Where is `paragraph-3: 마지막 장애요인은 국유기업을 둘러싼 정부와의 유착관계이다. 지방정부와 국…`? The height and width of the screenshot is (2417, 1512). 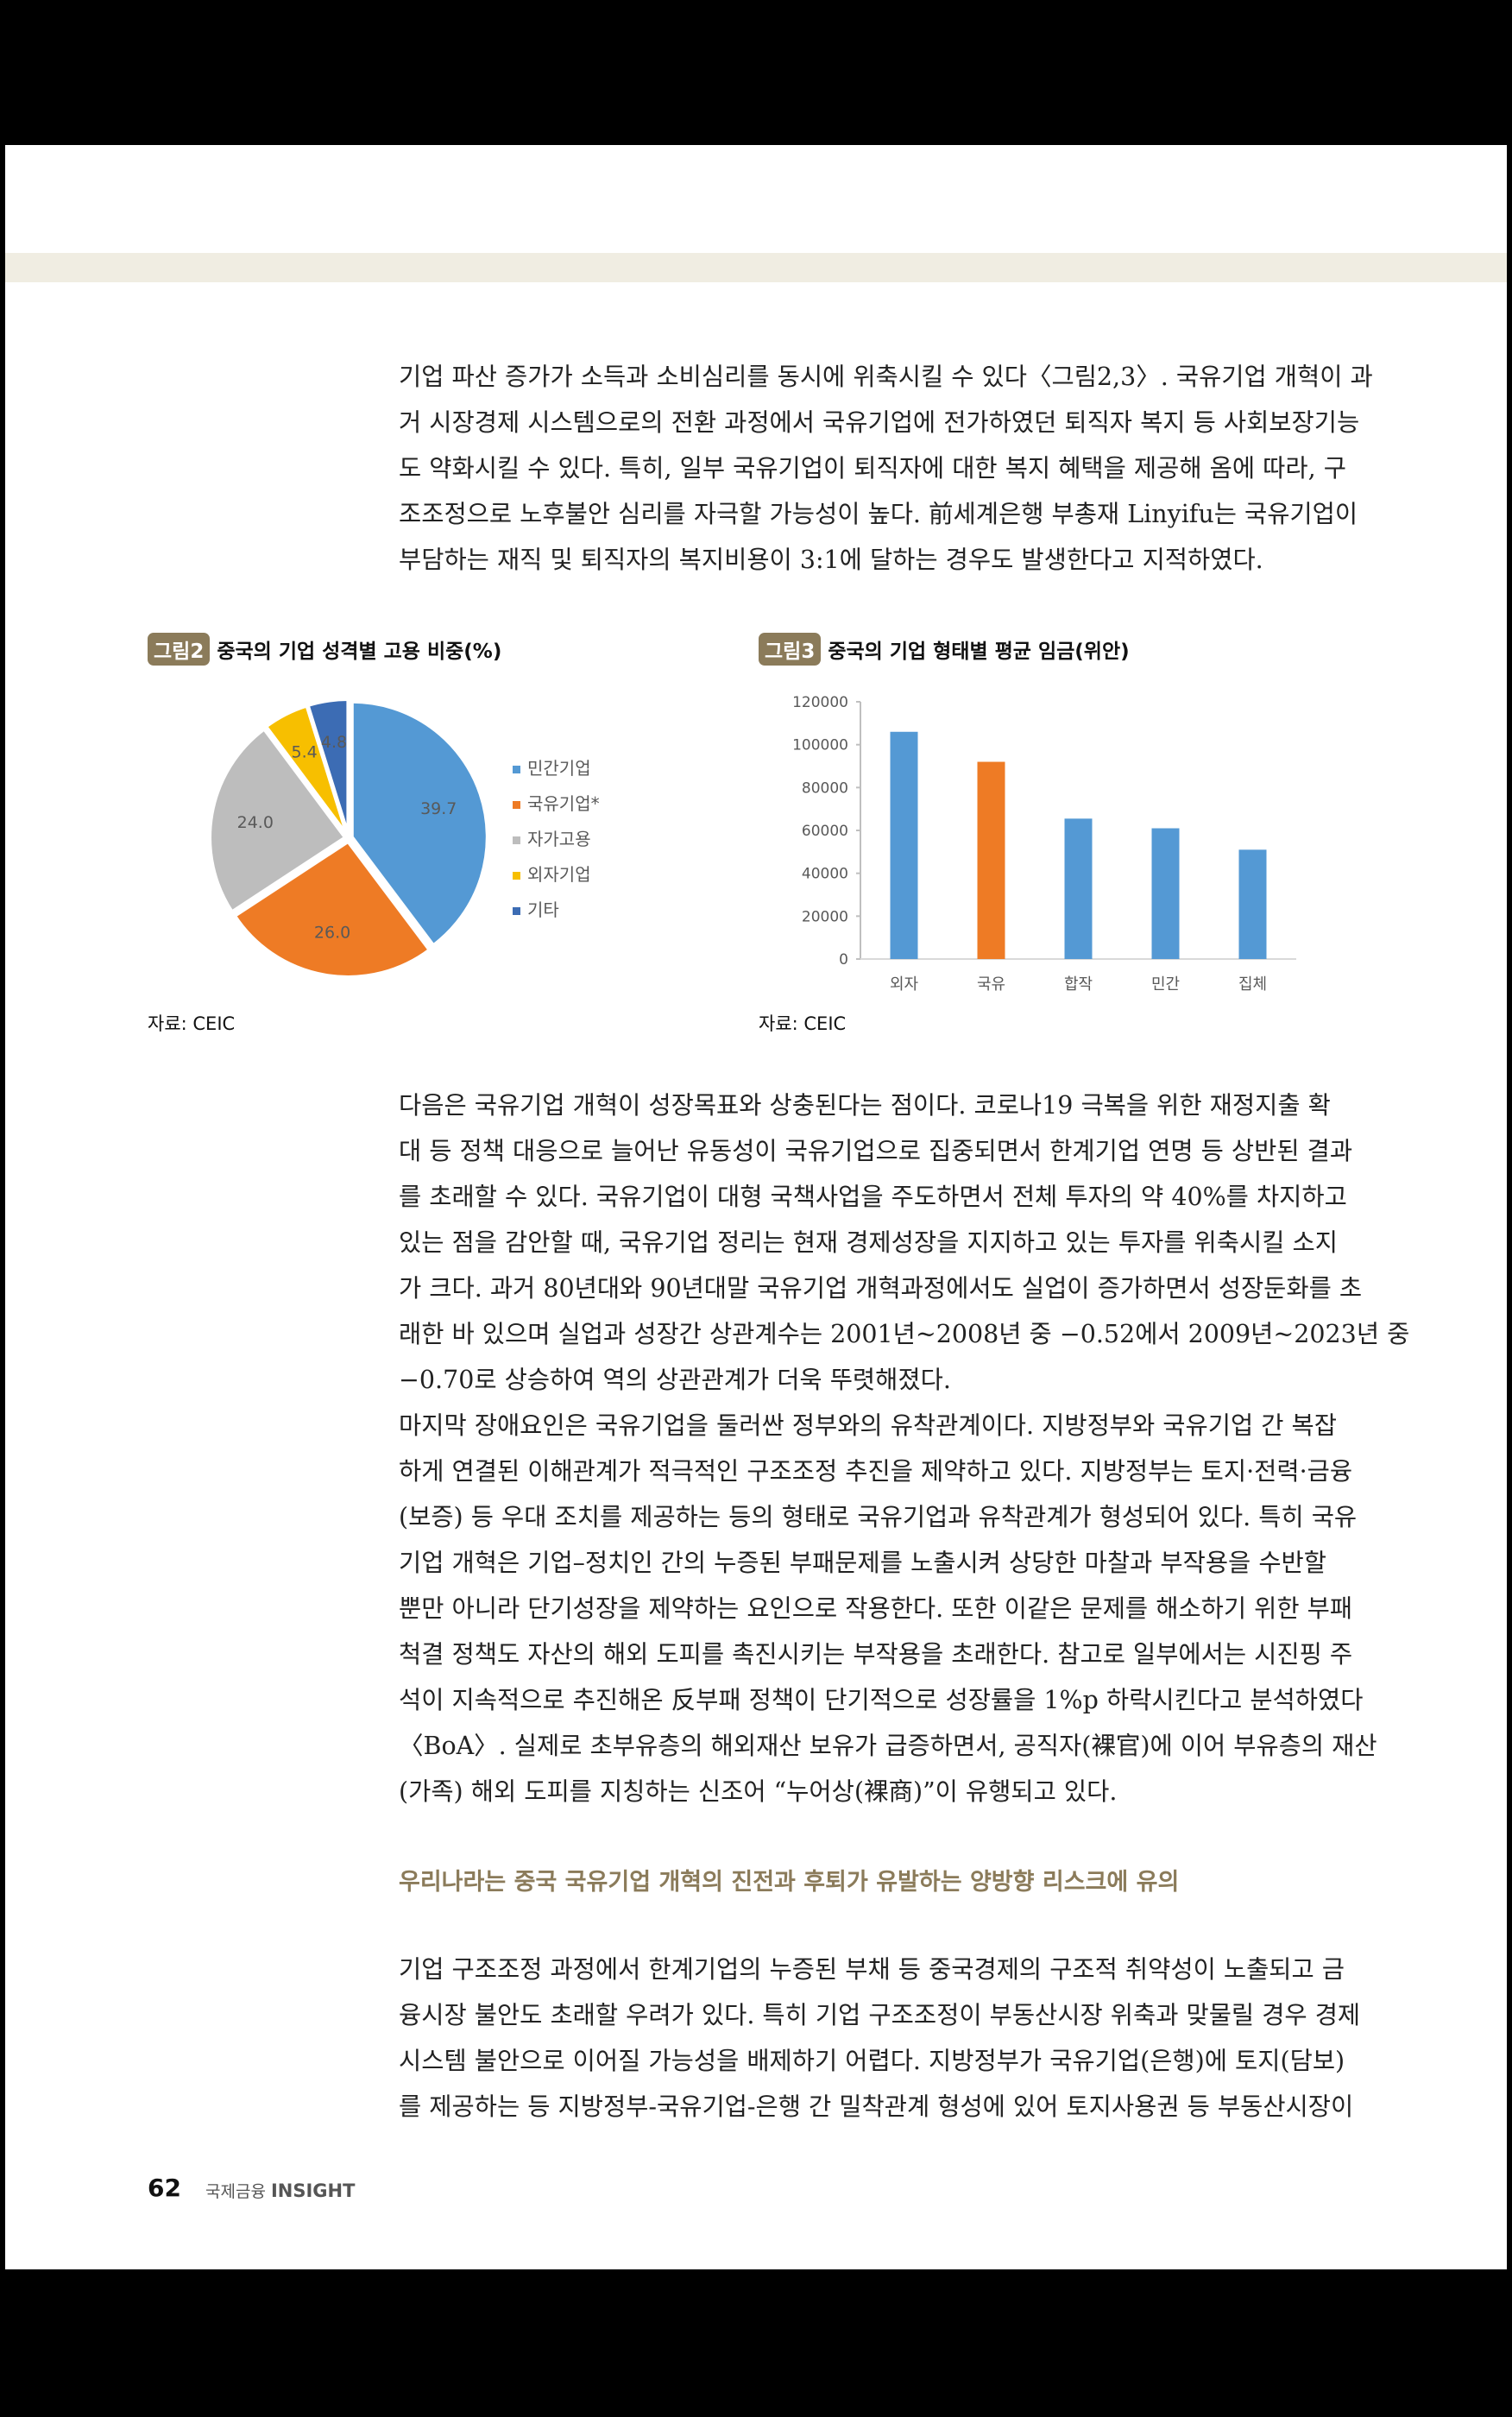
paragraph-3: 마지막 장애요인은 국유기업을 둘러싼 정부와의 유착관계이다. 지방정부와 국… is located at coordinates (888, 1608).